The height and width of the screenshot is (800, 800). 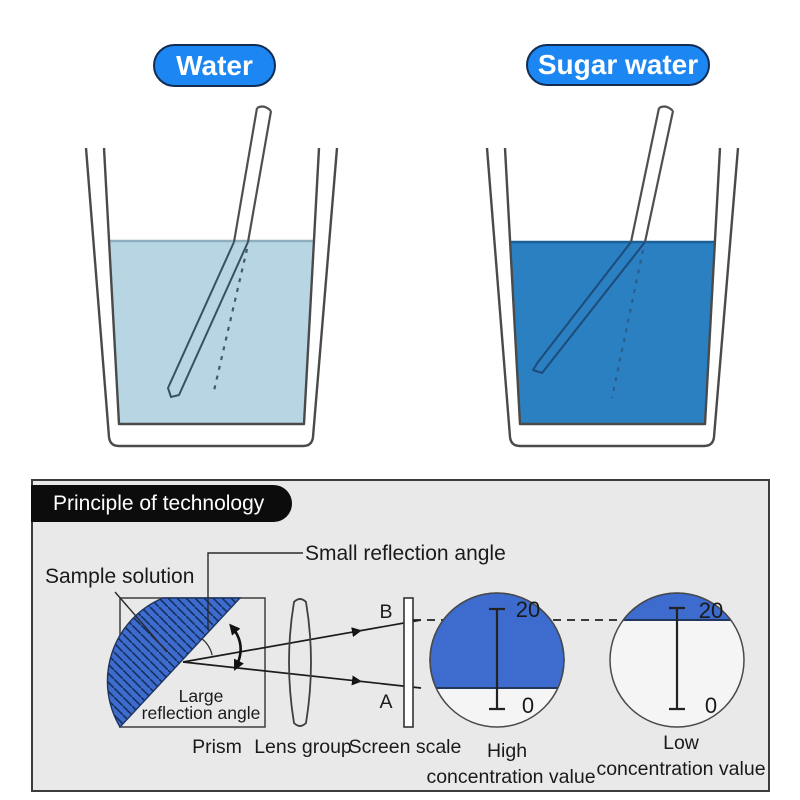 What do you see at coordinates (255, 591) in the screenshot?
I see `small-angle-pointer-line` at bounding box center [255, 591].